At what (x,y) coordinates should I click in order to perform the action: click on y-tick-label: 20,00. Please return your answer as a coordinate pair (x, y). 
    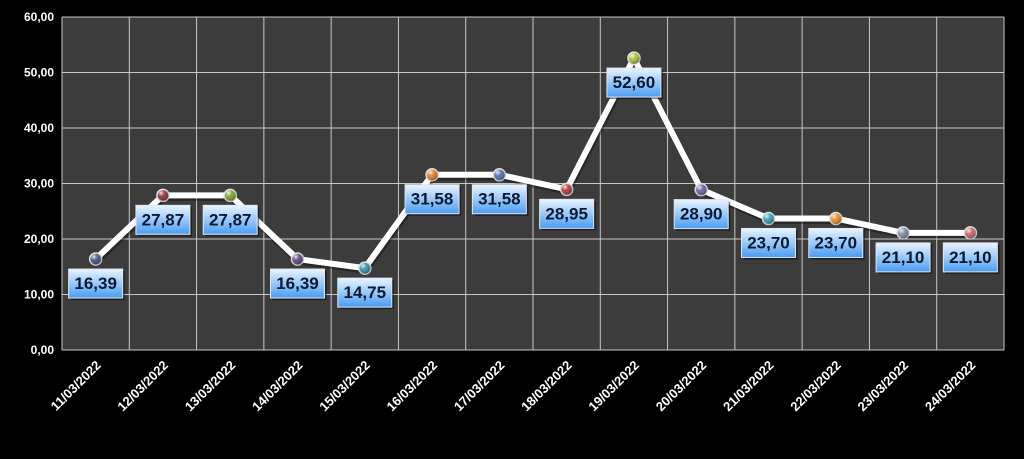
    Looking at the image, I should click on (39, 239).